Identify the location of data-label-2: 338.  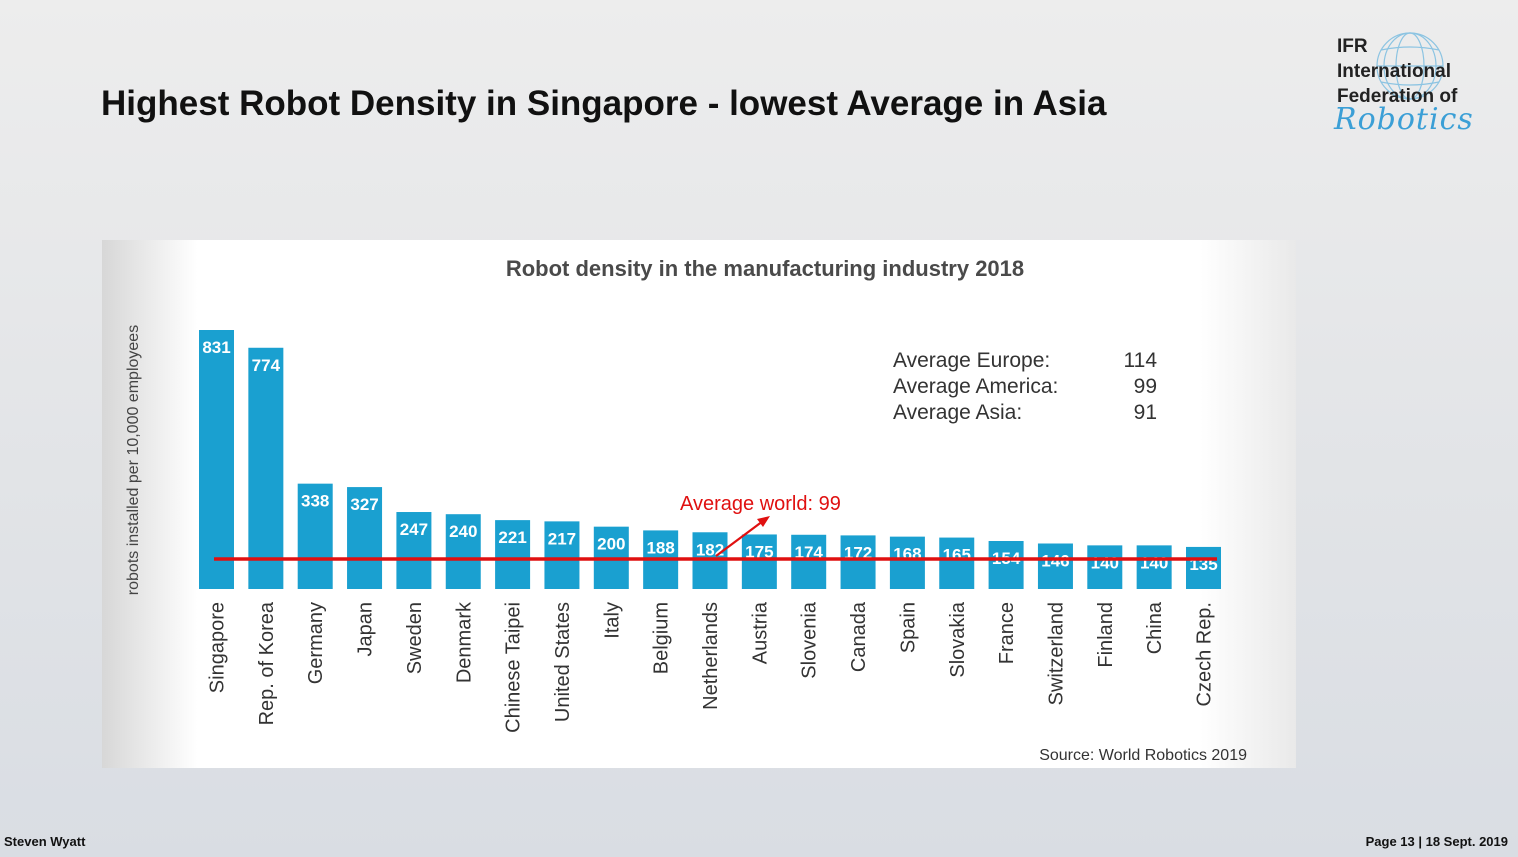
(315, 501).